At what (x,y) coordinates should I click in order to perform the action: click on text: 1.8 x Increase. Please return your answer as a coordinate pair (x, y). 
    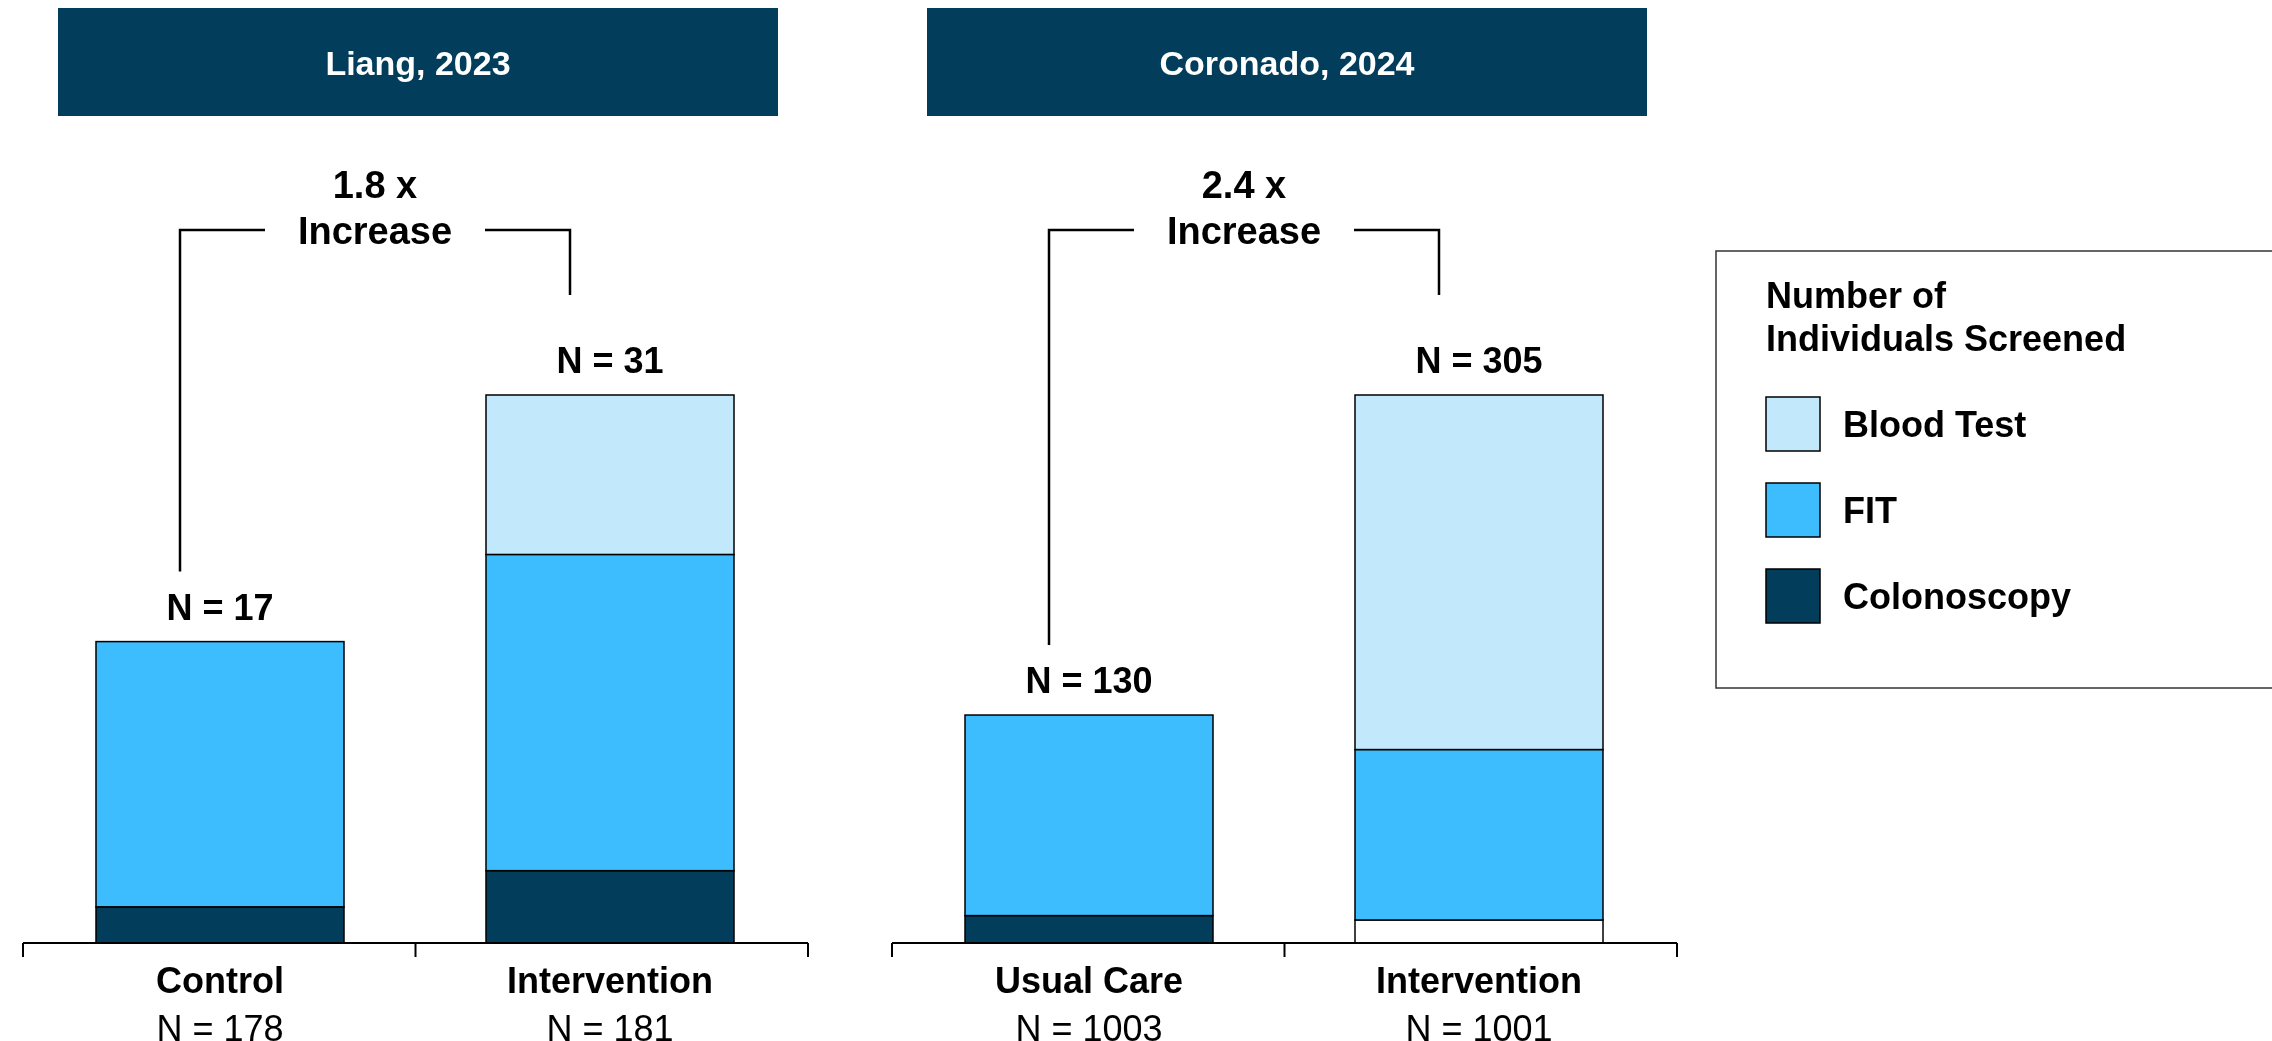
    Looking at the image, I should click on (375, 208).